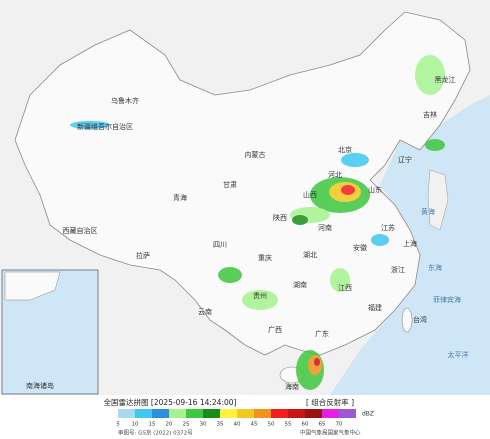 This screenshot has width=490, height=439. Describe the element at coordinates (40, 385) in the screenshot. I see `inset-label: 南海诸岛` at that location.